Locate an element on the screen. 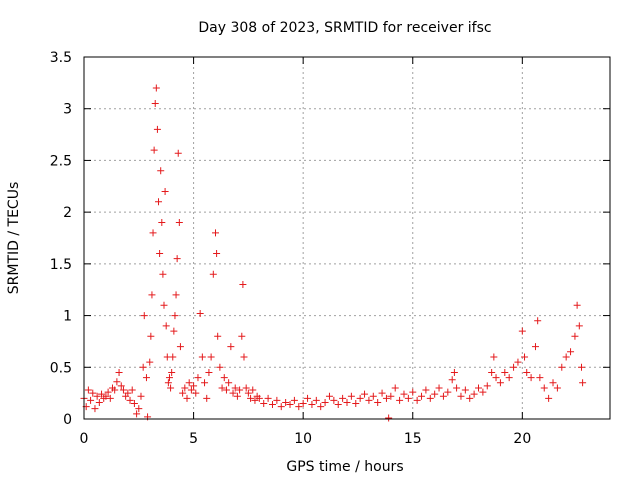 The height and width of the screenshot is (480, 640). y-axis-label: SRMTID / TECUs is located at coordinates (14, 238).